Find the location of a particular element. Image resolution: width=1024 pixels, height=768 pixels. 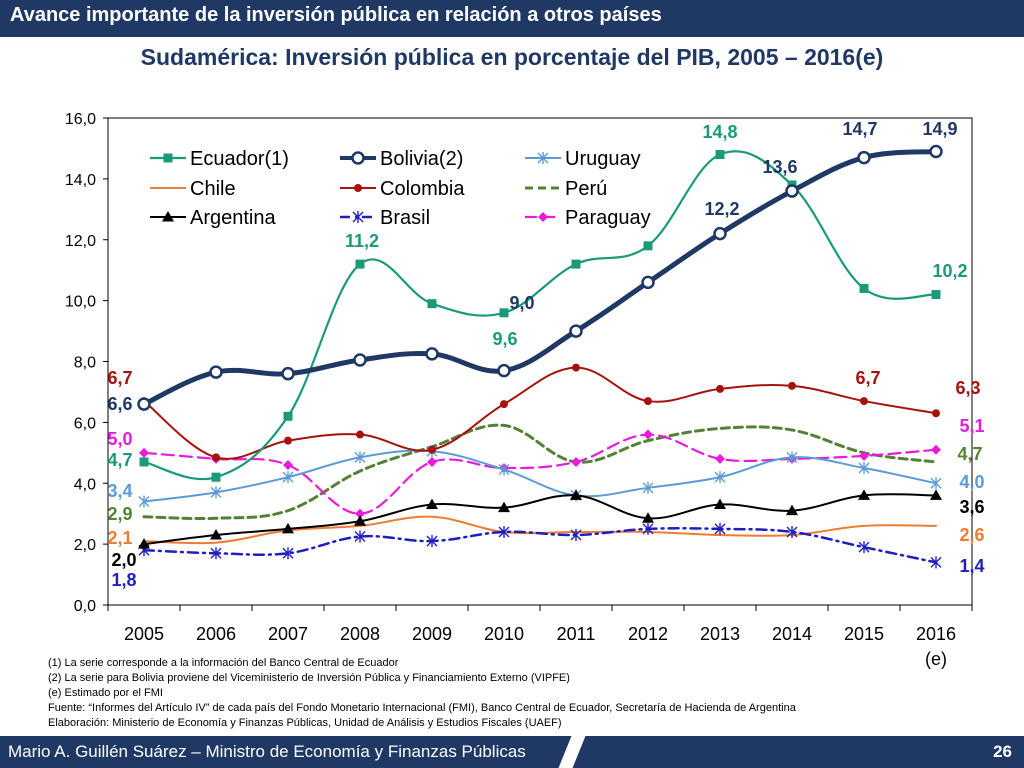

data-label: 14,9 is located at coordinates (939, 129).